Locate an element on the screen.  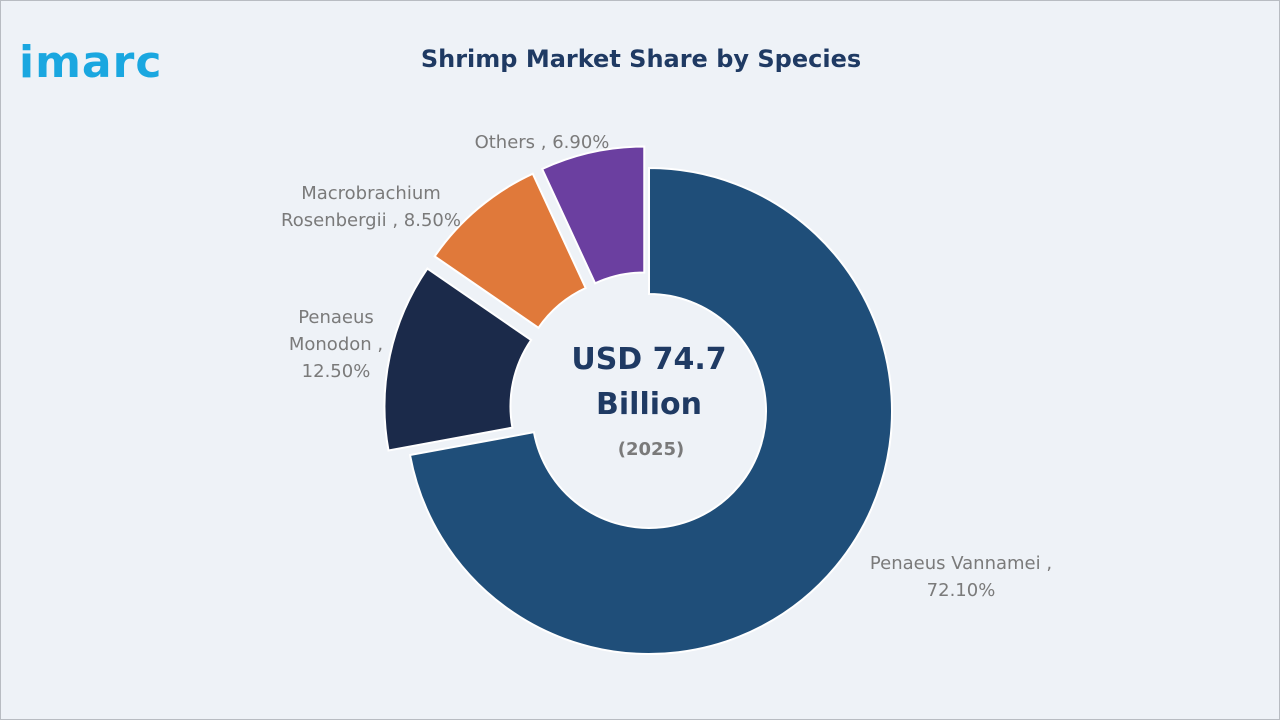
label-line: Penaeus Vannamei , is located at coordinates (961, 563).